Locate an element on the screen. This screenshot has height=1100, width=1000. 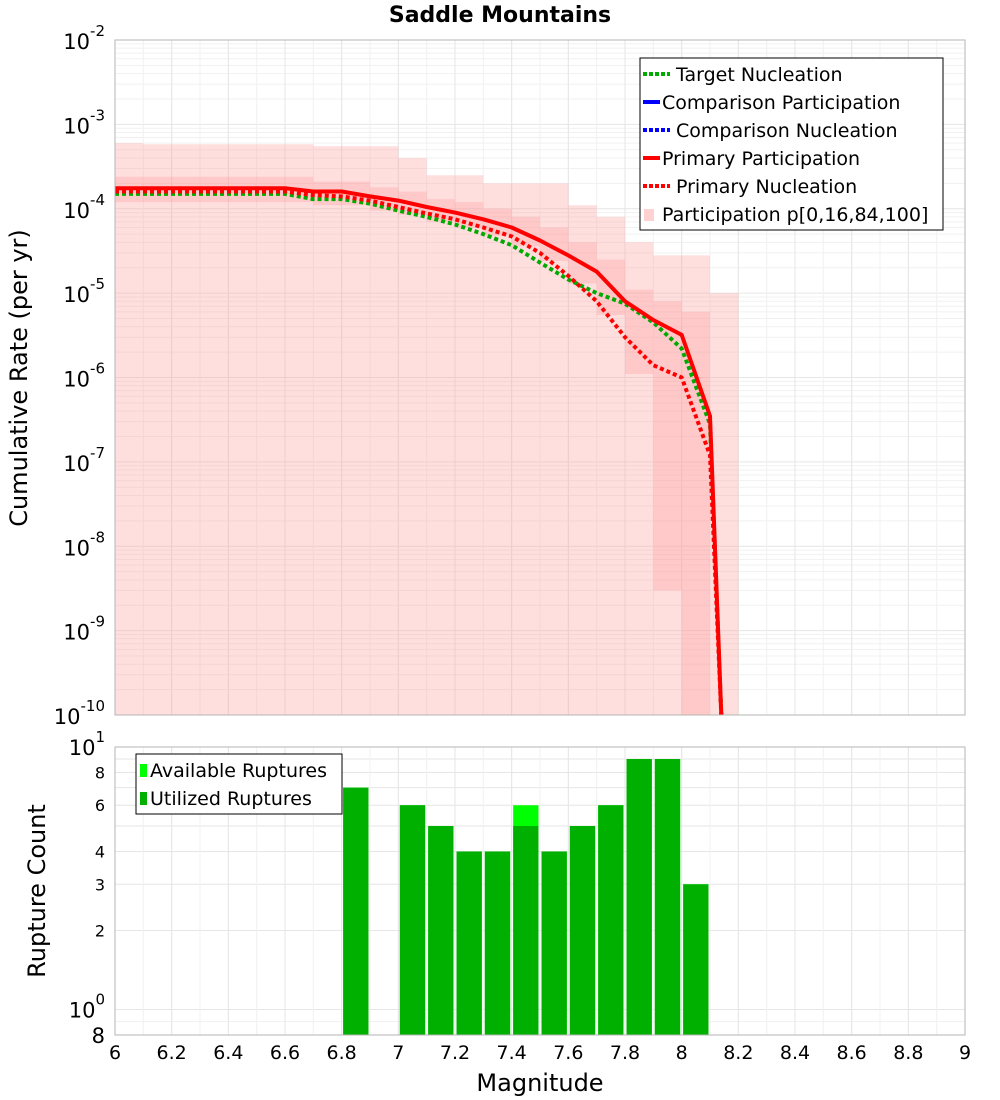
y-tick-label: 6 is located at coordinates (100, 805).